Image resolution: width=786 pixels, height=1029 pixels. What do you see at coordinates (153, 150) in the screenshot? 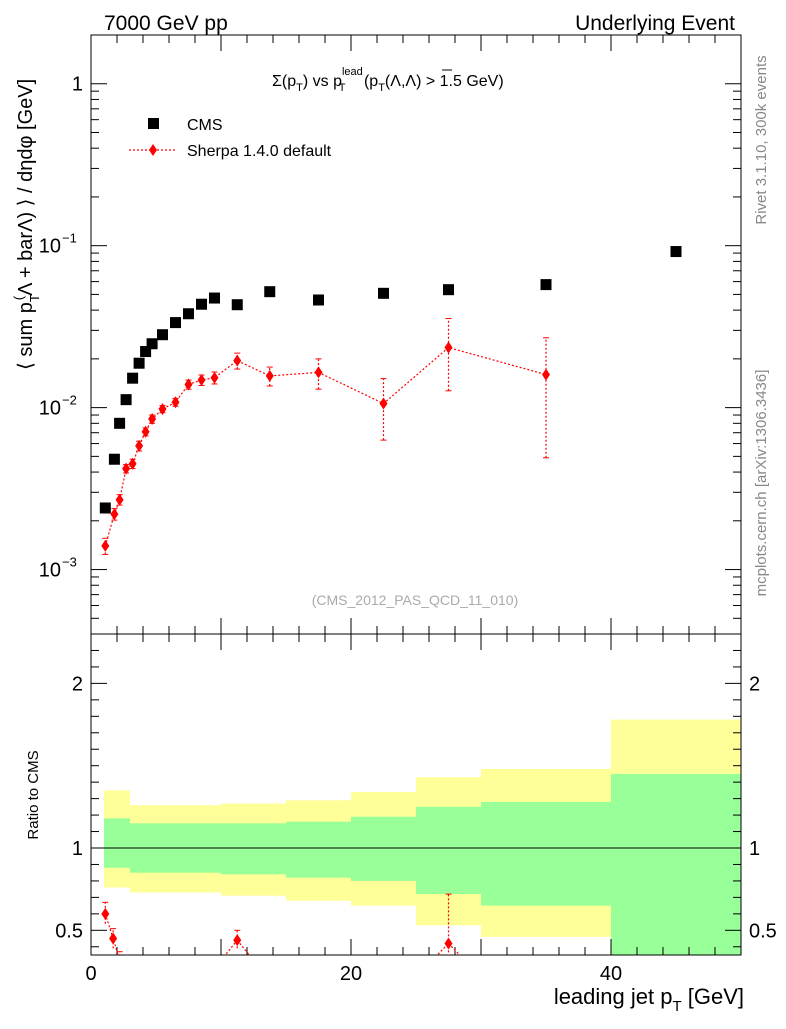
I see `legend-sherpa-marker` at bounding box center [153, 150].